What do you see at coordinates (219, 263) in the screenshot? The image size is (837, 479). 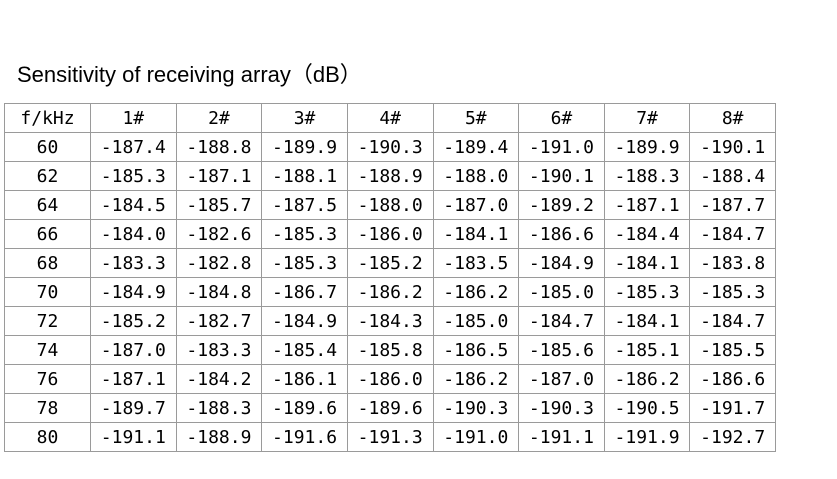 I see `sensitivity-cell: -182.8` at bounding box center [219, 263].